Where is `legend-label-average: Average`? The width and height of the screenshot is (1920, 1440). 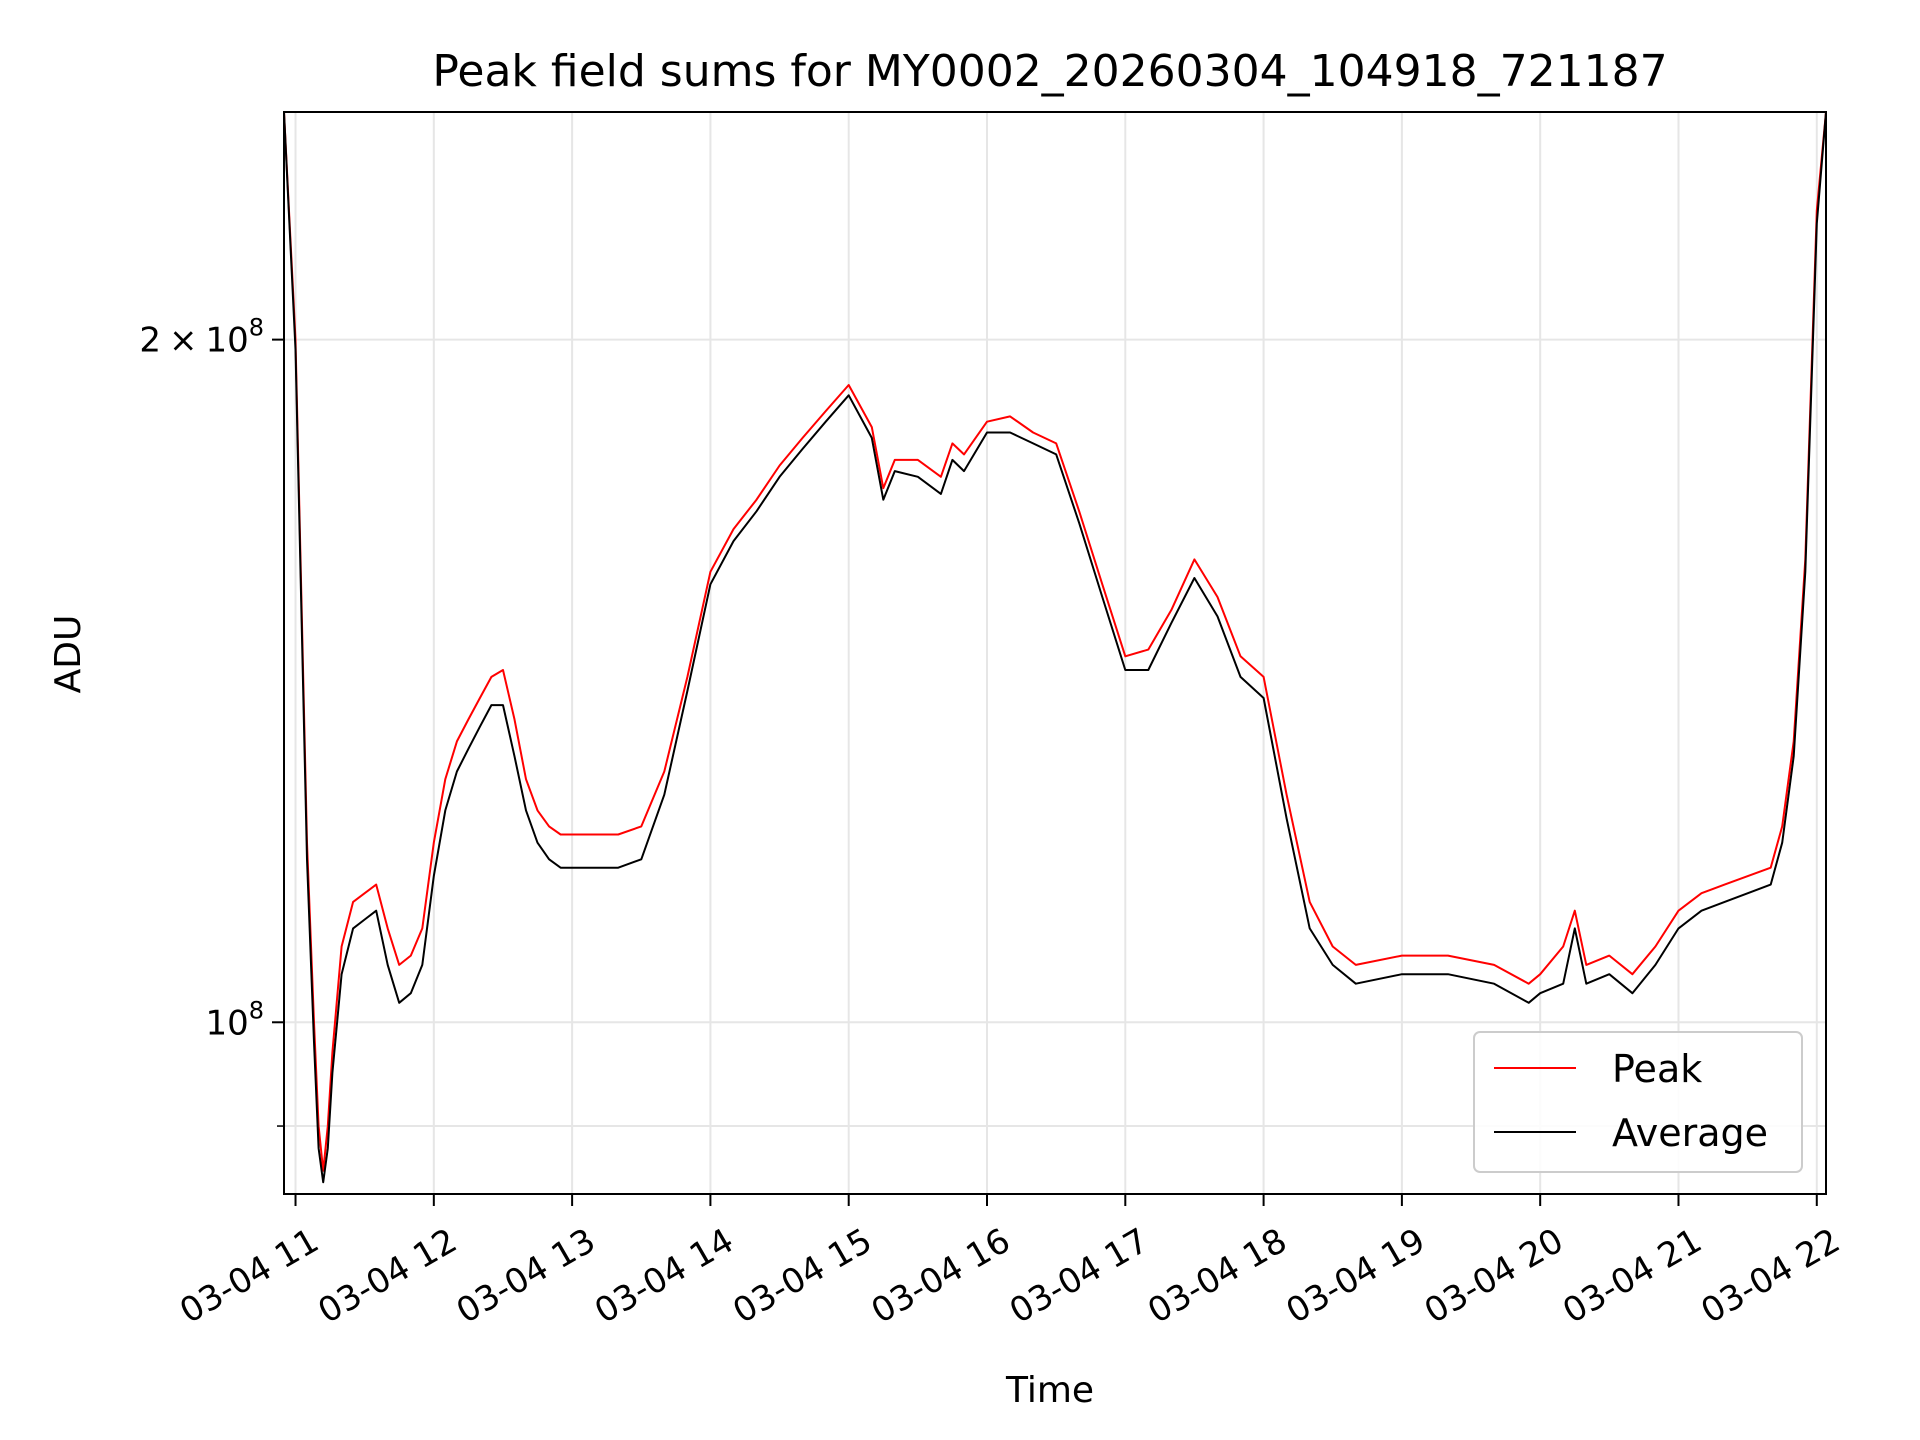
legend-label-average: Average is located at coordinates (1690, 1133).